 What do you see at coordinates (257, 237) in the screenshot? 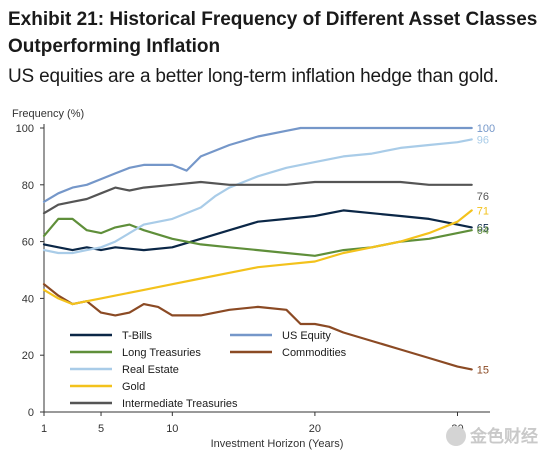
I see `series-line-long-treasuries` at bounding box center [257, 237].